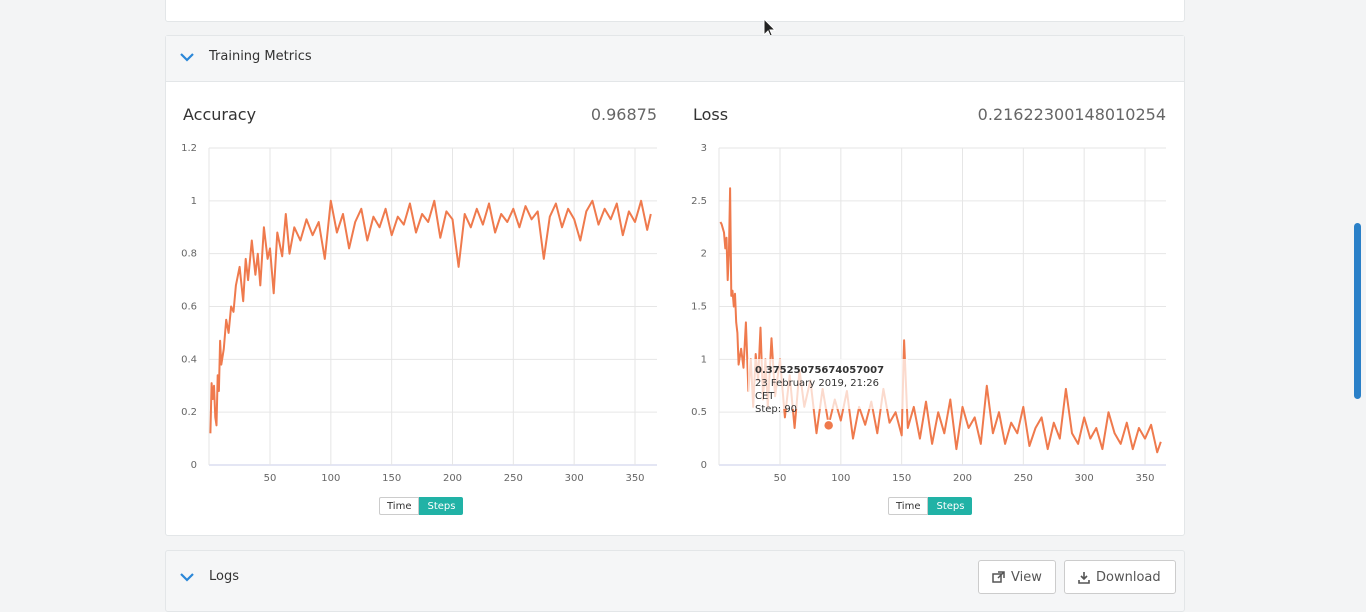 The width and height of the screenshot is (1366, 612). I want to click on view-logs-button: View, so click(1017, 577).